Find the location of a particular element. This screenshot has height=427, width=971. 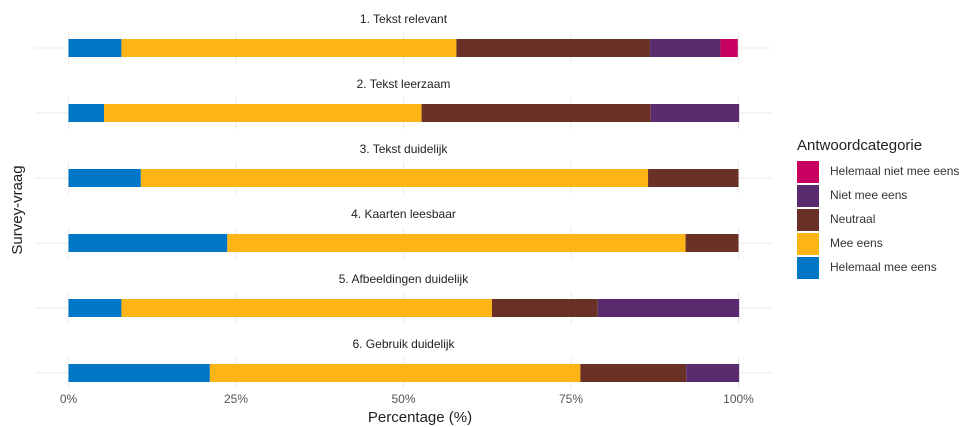

x-axis-title: Percentage (%) is located at coordinates (420, 417).